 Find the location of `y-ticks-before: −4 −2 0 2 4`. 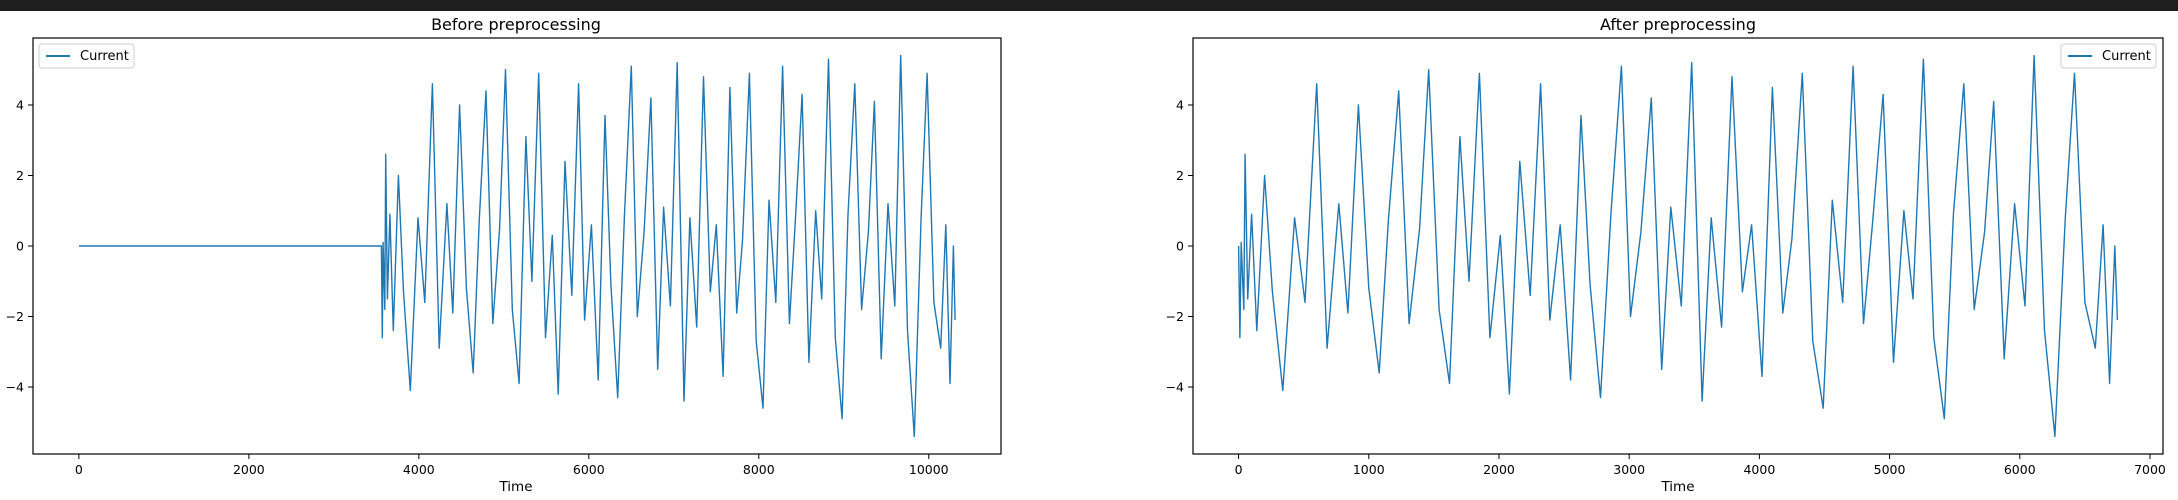

y-ticks-before: −4 −2 0 2 4 is located at coordinates (19, 246).